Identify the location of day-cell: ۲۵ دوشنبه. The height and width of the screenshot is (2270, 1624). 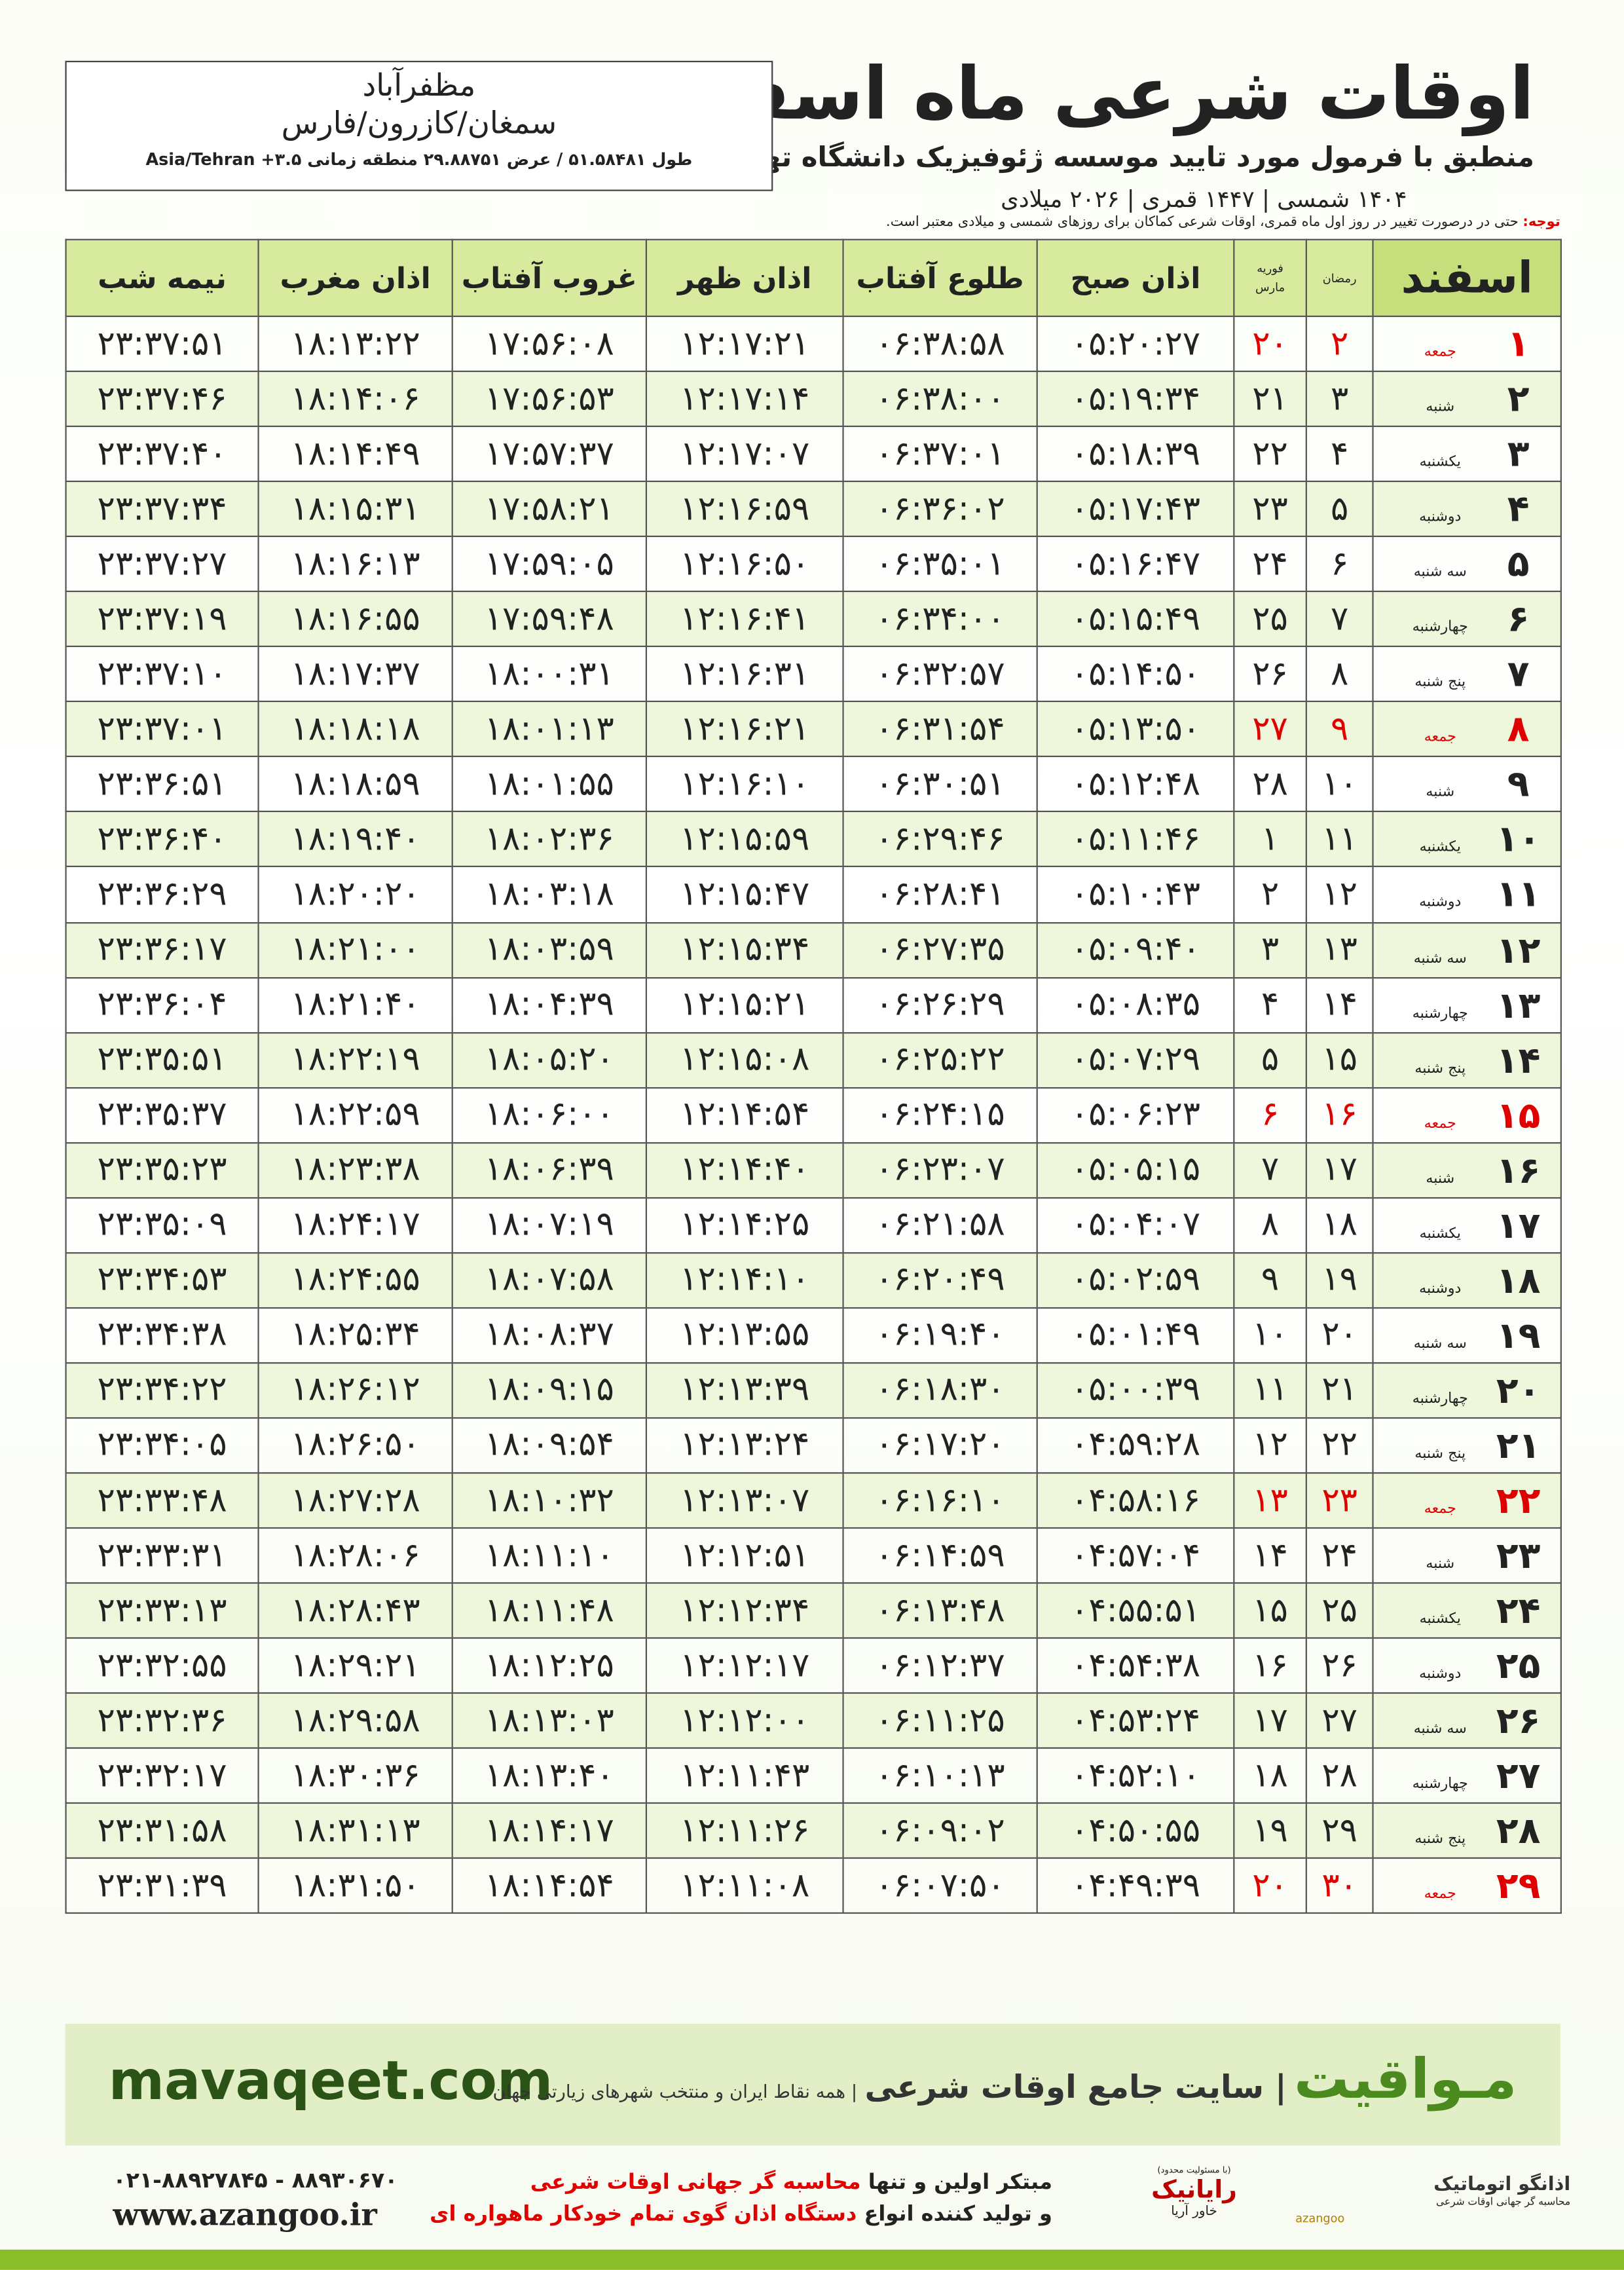
(1467, 1665).